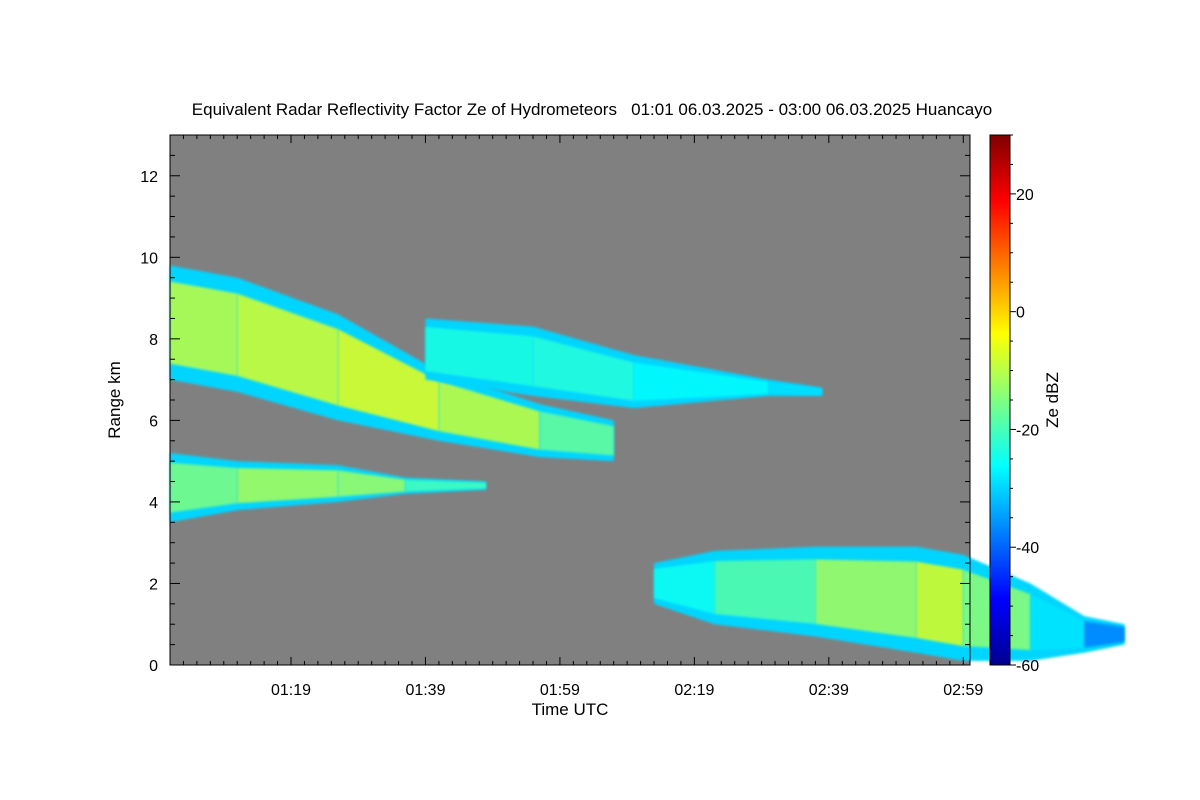 The height and width of the screenshot is (800, 1200). I want to click on colorbar, so click(1000, 400).